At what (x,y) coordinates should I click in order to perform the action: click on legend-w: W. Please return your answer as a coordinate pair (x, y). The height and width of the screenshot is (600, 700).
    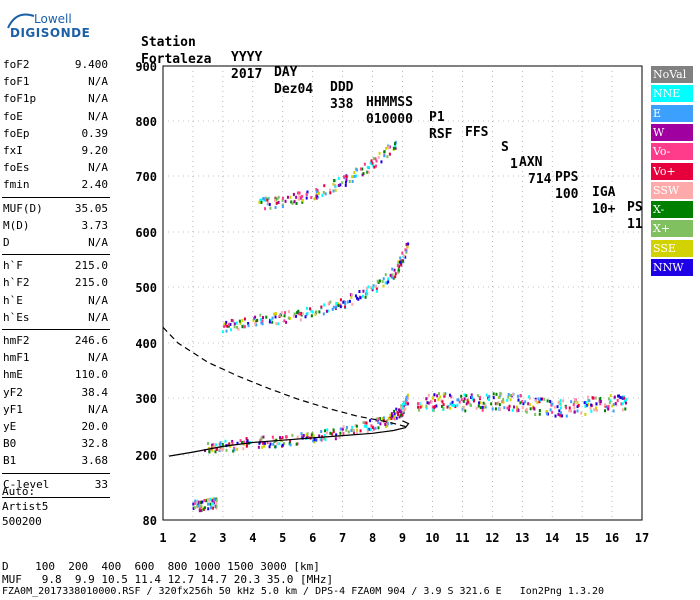
    Looking at the image, I should click on (672, 132).